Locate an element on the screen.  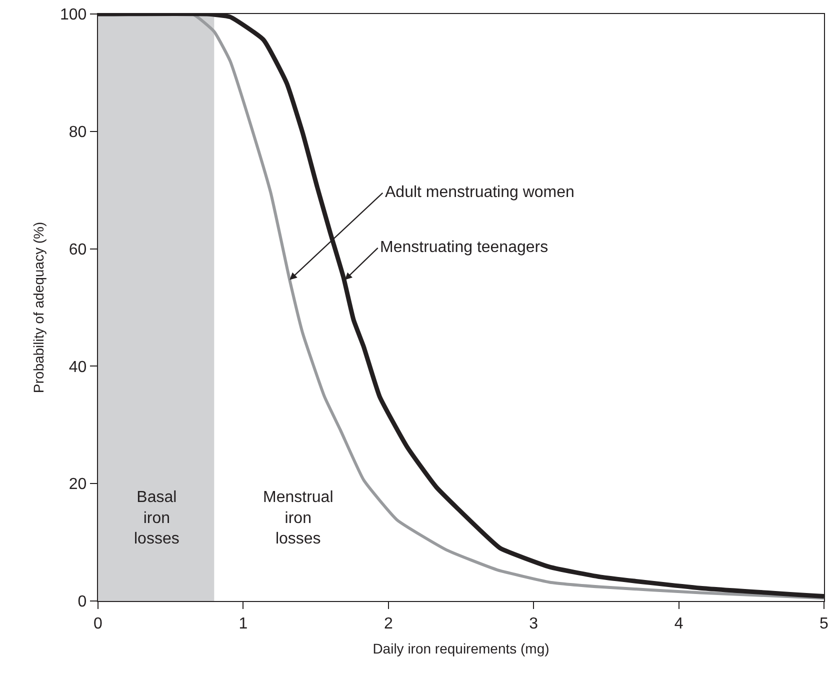
y-tick-label: 40 is located at coordinates (77, 367).